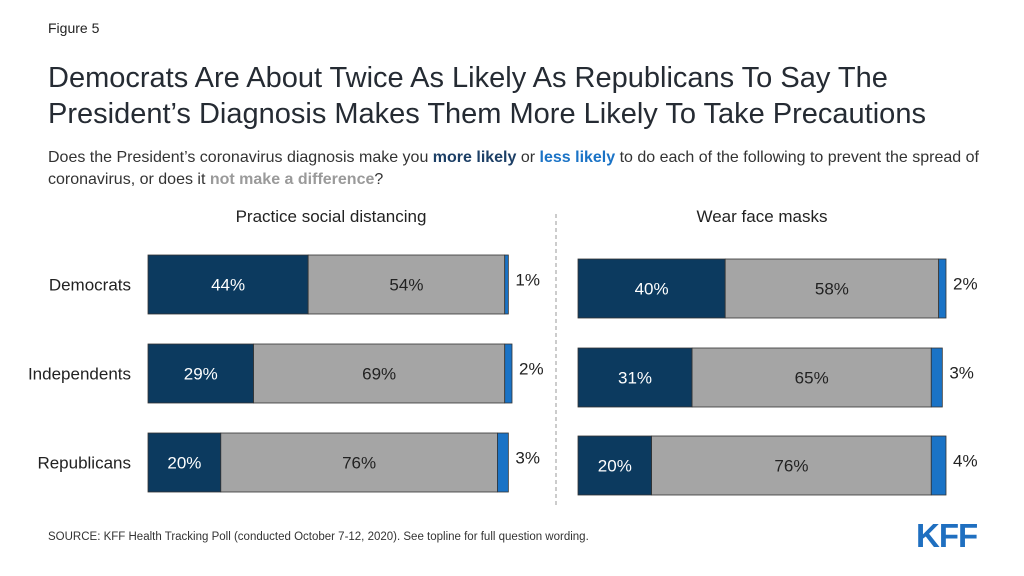  I want to click on data-label: 31%, so click(635, 378).